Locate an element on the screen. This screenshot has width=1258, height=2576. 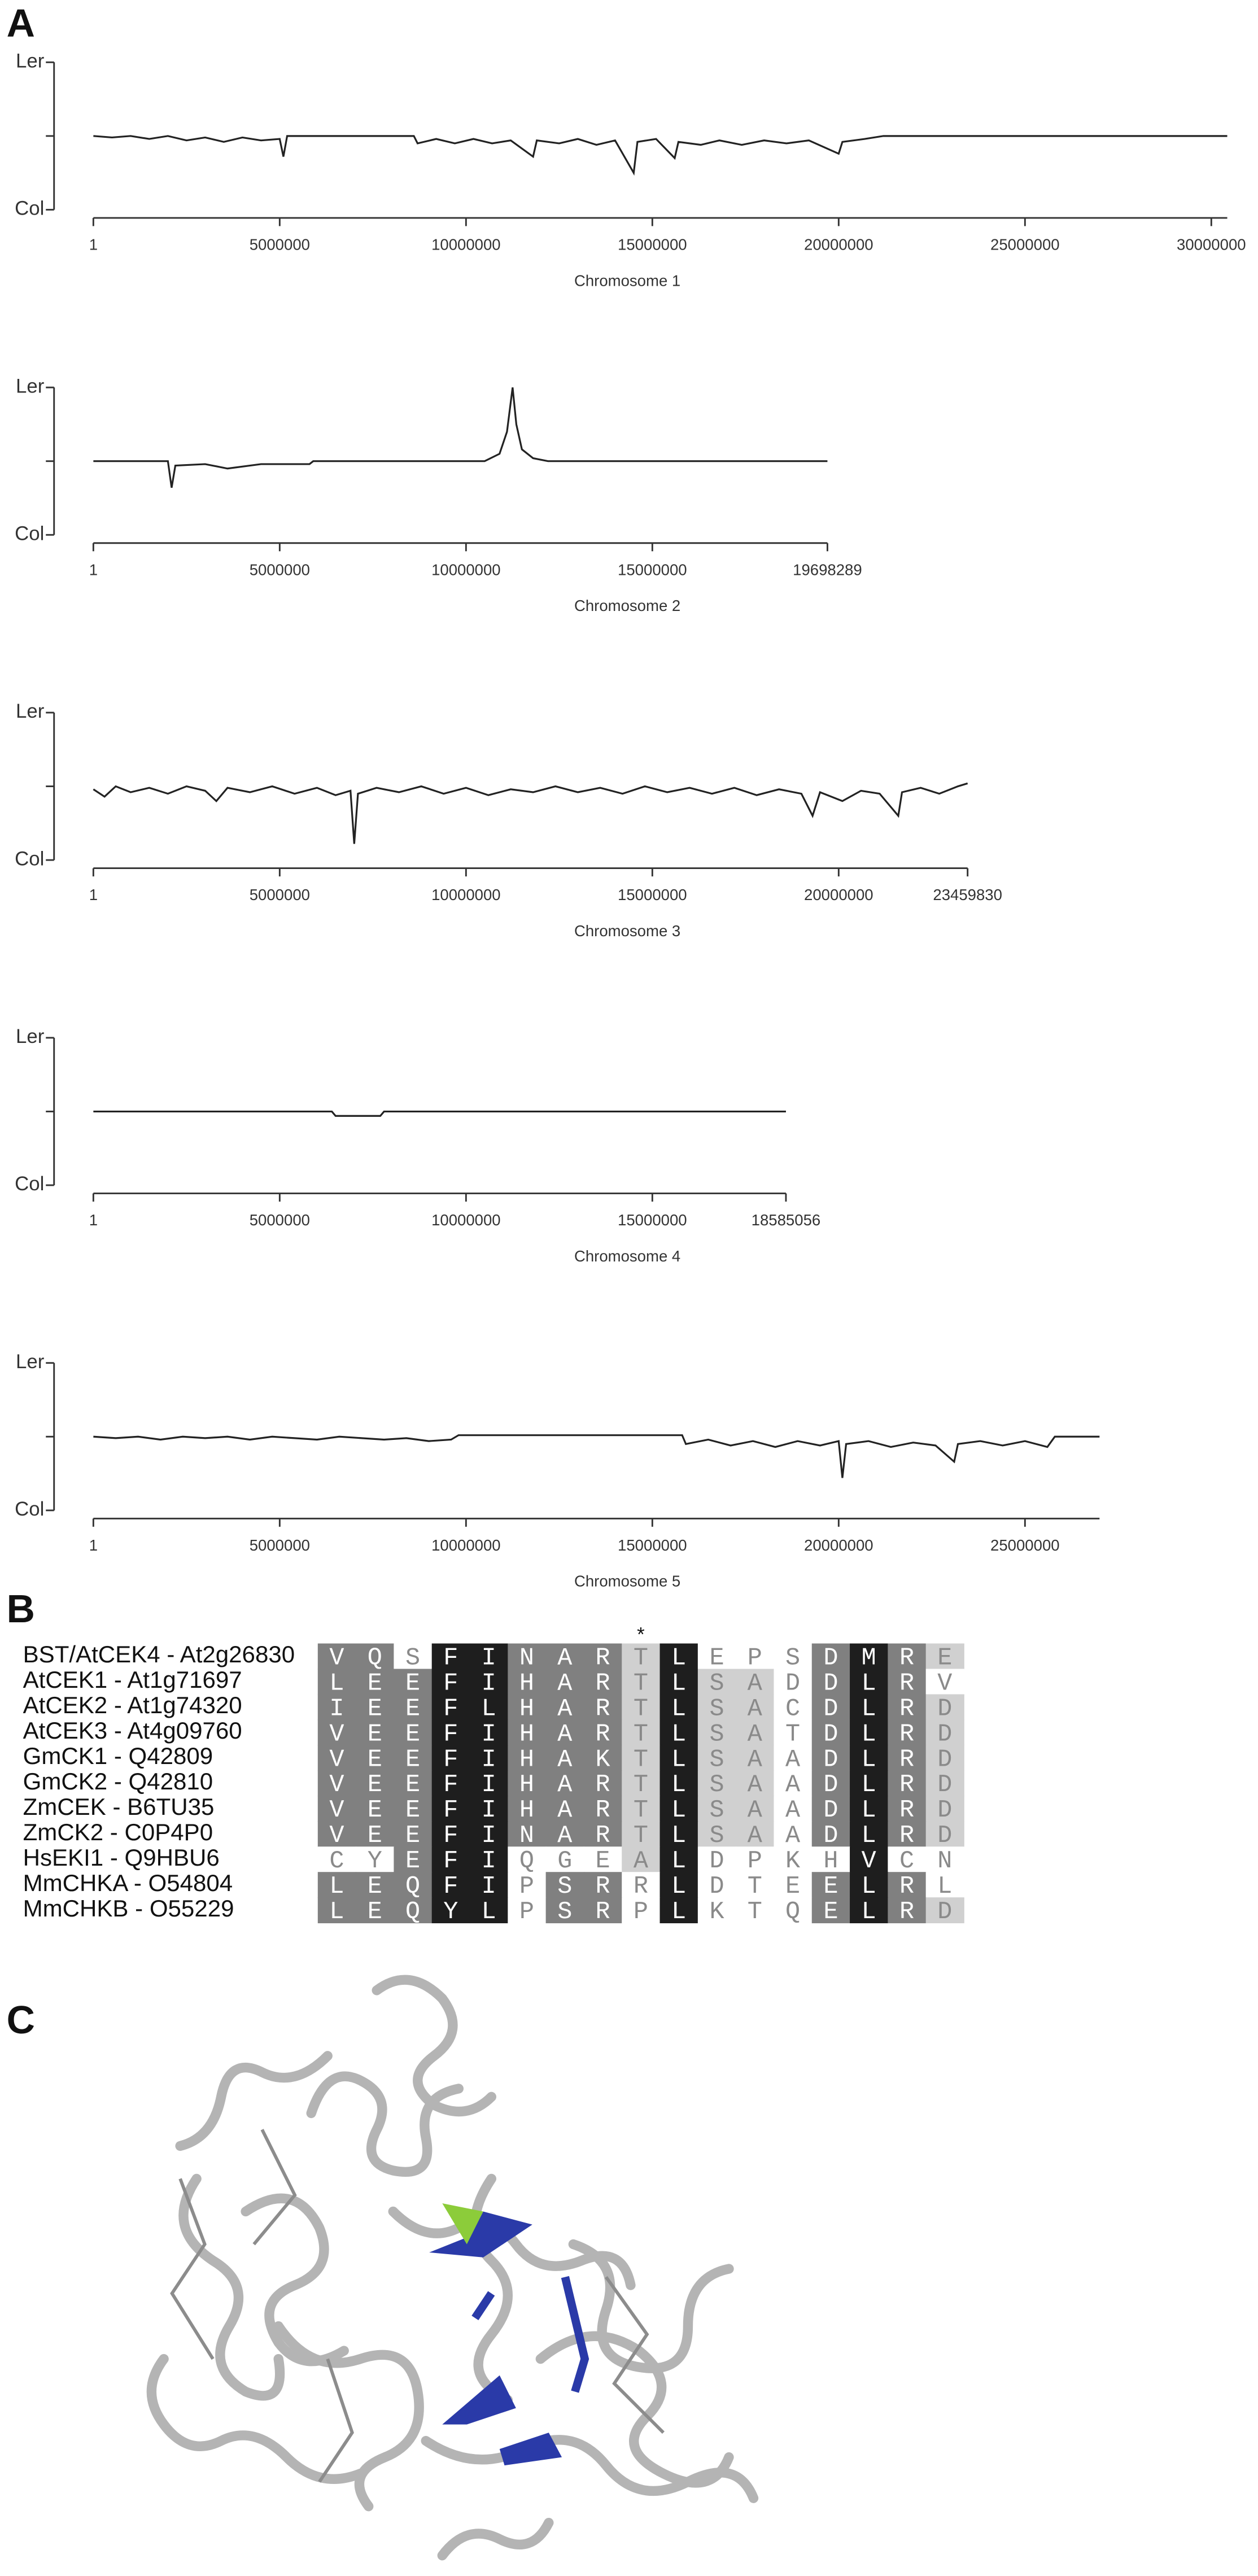
x-tick-label: 18585056 is located at coordinates (786, 1220).